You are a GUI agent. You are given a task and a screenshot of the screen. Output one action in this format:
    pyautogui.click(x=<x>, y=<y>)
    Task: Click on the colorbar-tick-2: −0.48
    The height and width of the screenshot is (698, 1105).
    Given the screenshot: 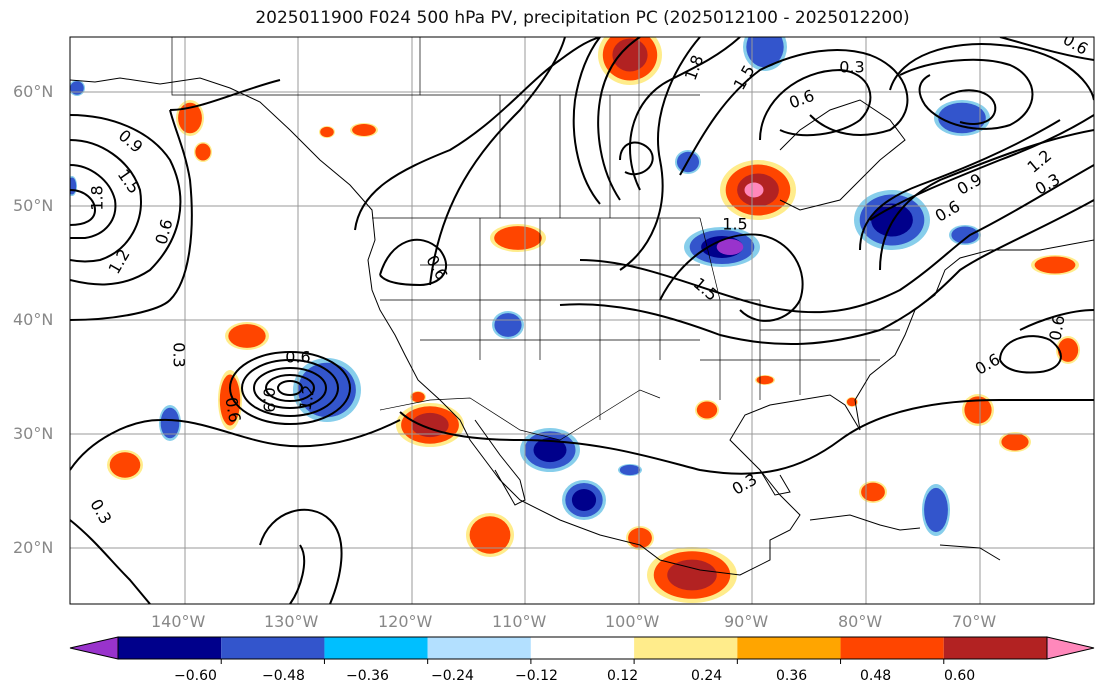 What is the action you would take?
    pyautogui.click(x=283, y=676)
    